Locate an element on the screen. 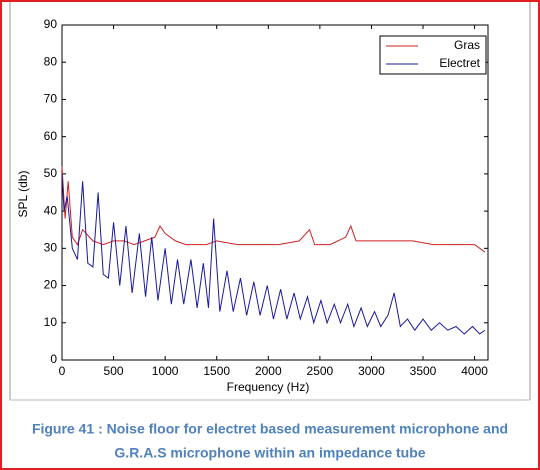 This screenshot has height=470, width=540. x-tick-label: 2000 is located at coordinates (268, 371).